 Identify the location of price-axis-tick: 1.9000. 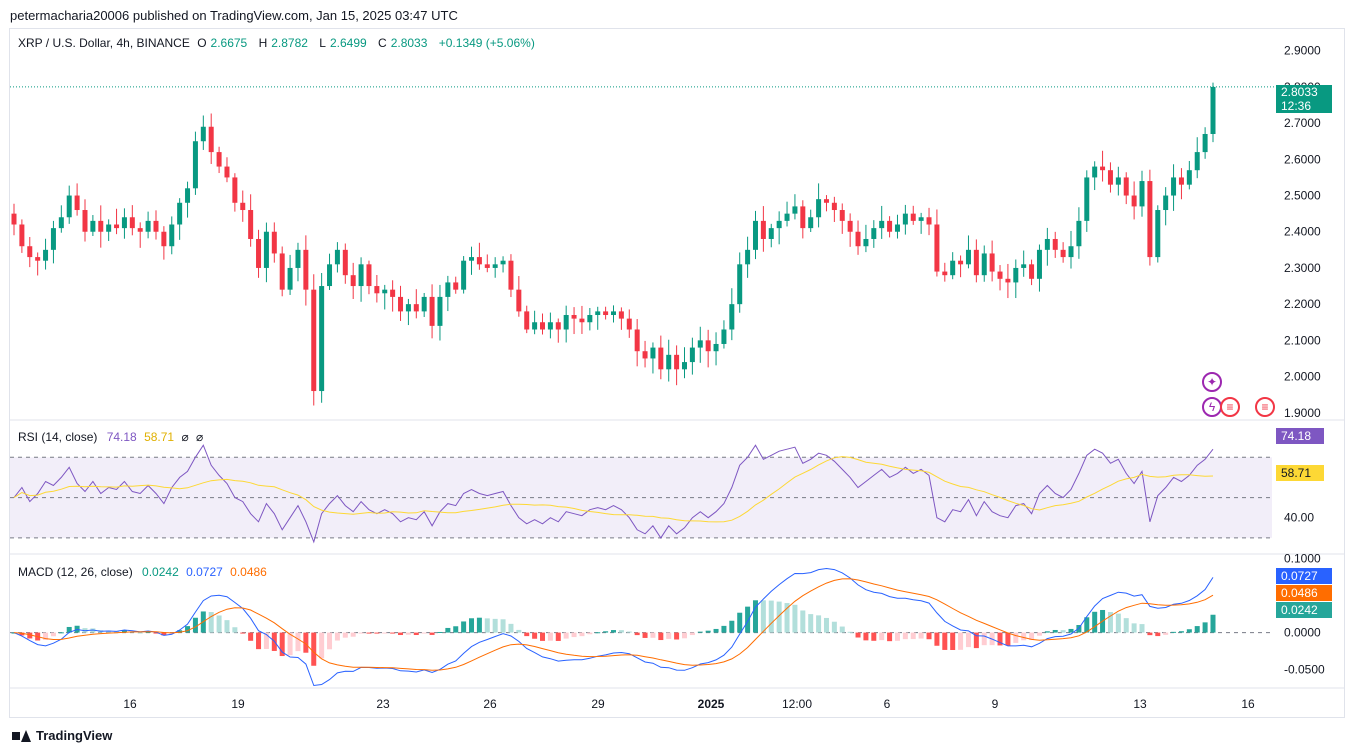
(1302, 413).